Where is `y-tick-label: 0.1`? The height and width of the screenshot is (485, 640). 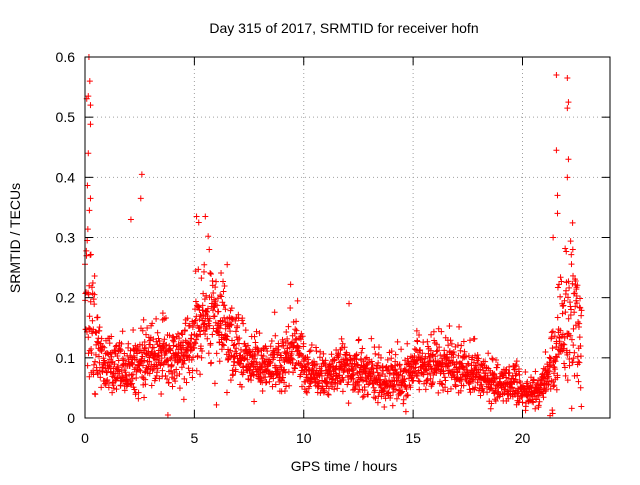
y-tick-label: 0.1 is located at coordinates (66, 358).